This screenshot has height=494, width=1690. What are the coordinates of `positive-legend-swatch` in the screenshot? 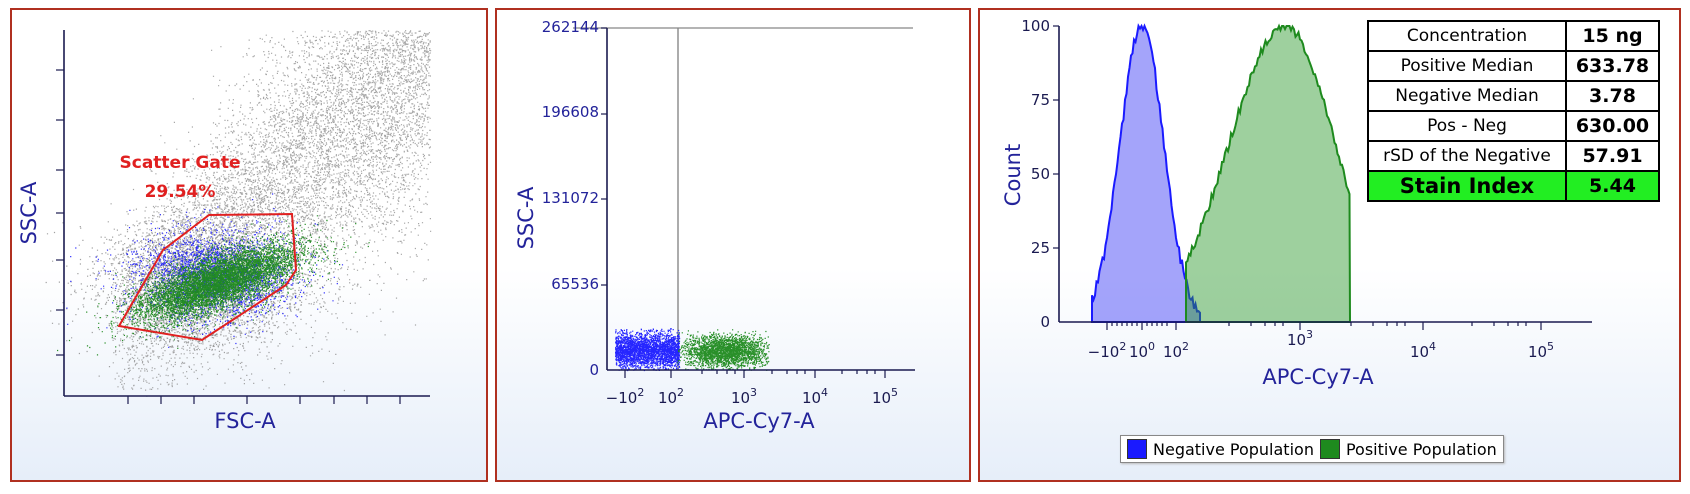 It's located at (1329, 449).